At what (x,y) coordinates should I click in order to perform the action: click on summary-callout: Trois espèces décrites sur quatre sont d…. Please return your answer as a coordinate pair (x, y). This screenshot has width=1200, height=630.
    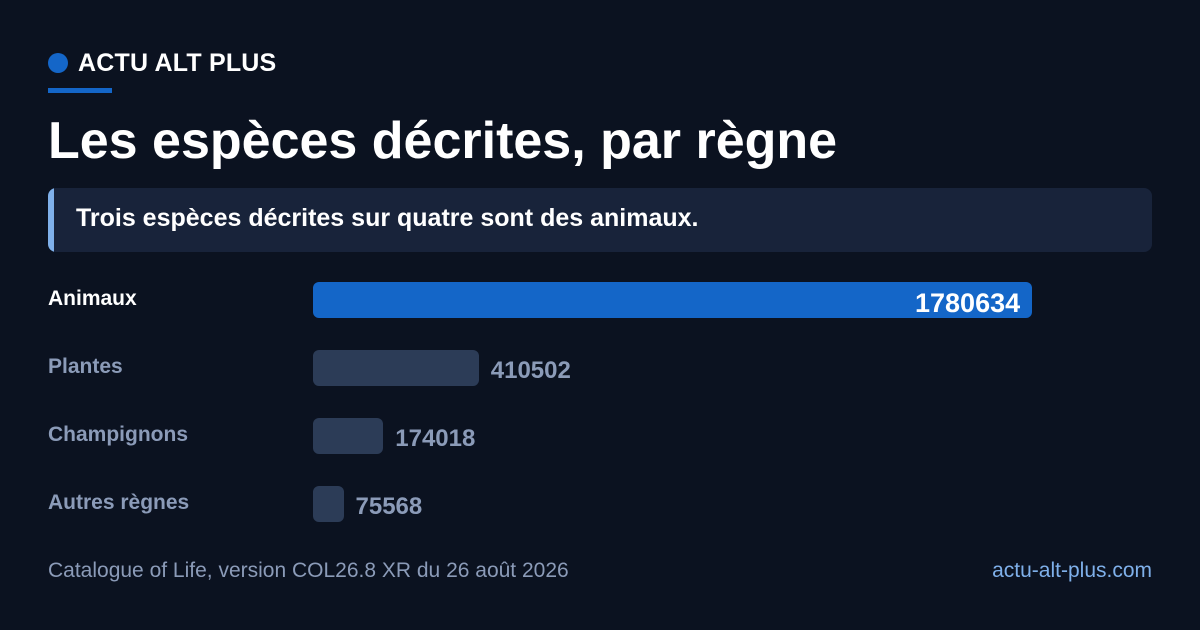
    Looking at the image, I should click on (600, 220).